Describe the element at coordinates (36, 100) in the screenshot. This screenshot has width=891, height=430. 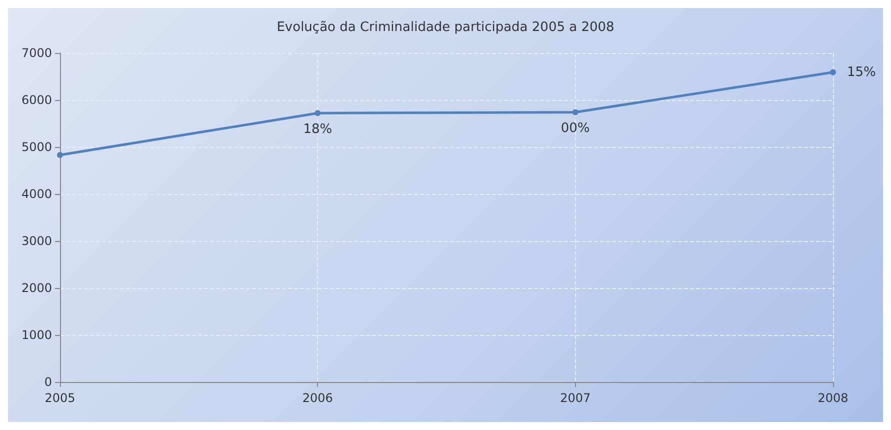
I see `y-tick-label: 6000` at that location.